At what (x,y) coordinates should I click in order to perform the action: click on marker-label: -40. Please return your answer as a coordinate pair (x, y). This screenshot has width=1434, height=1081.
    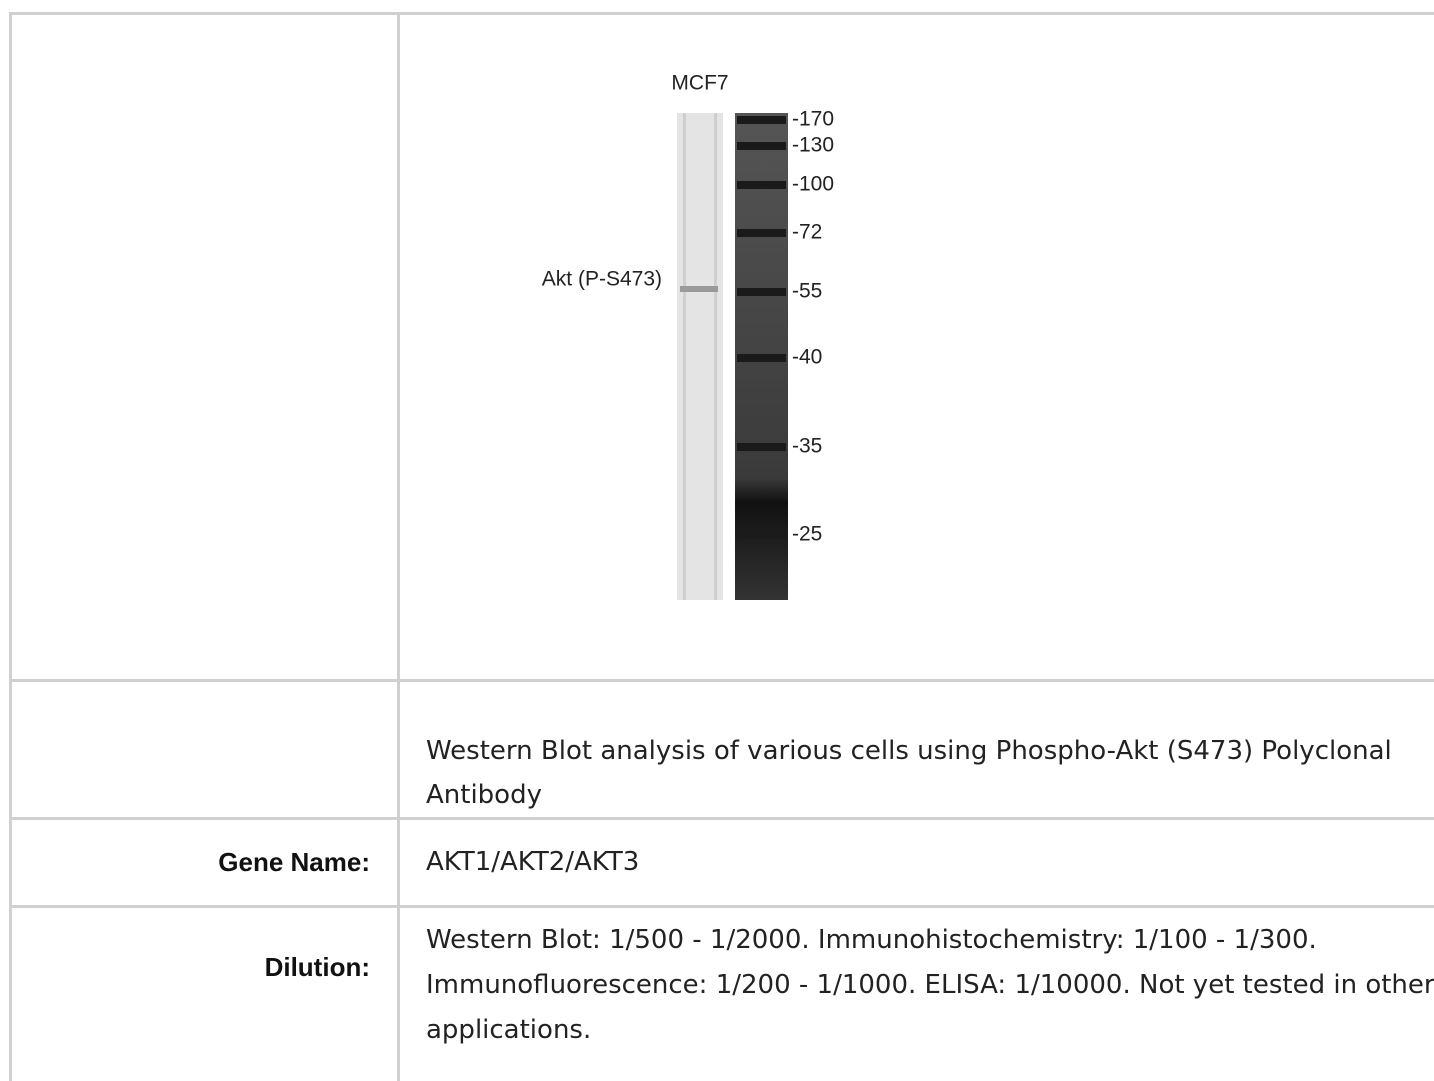
    Looking at the image, I should click on (807, 357).